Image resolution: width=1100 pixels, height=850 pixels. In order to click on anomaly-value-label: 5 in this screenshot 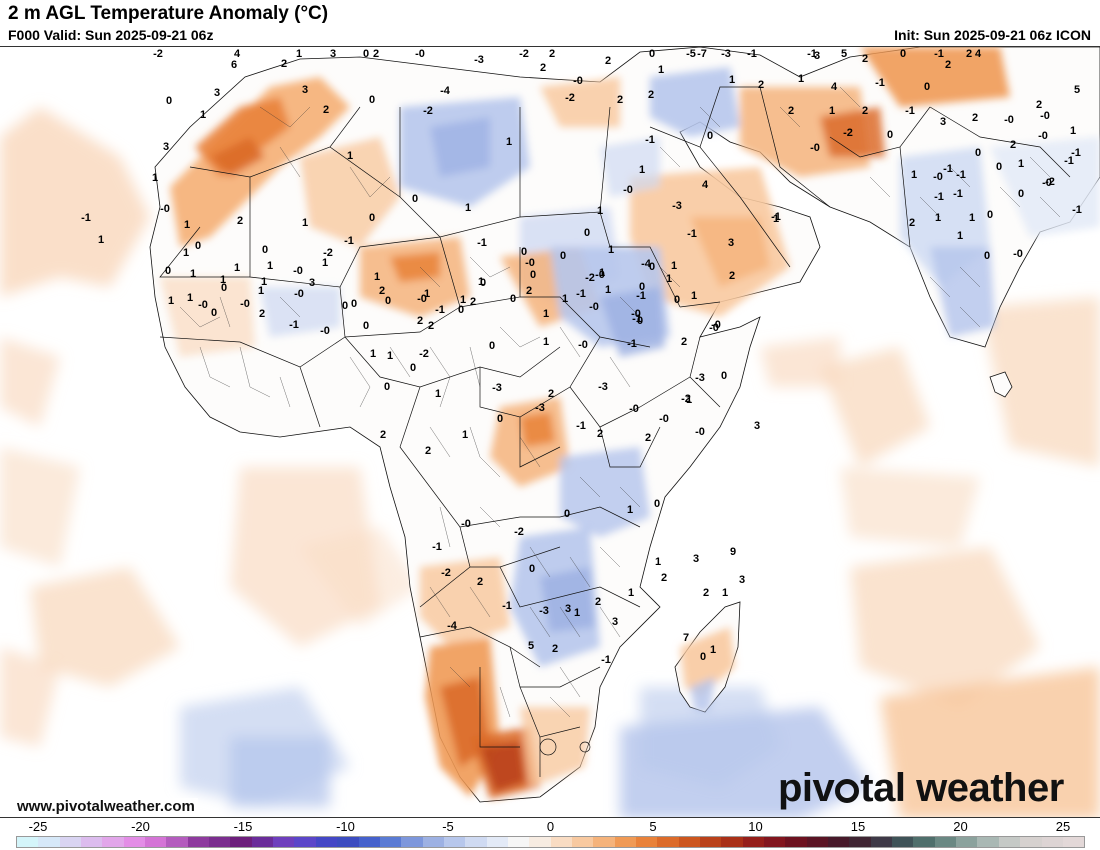, I will do `click(531, 646)`.